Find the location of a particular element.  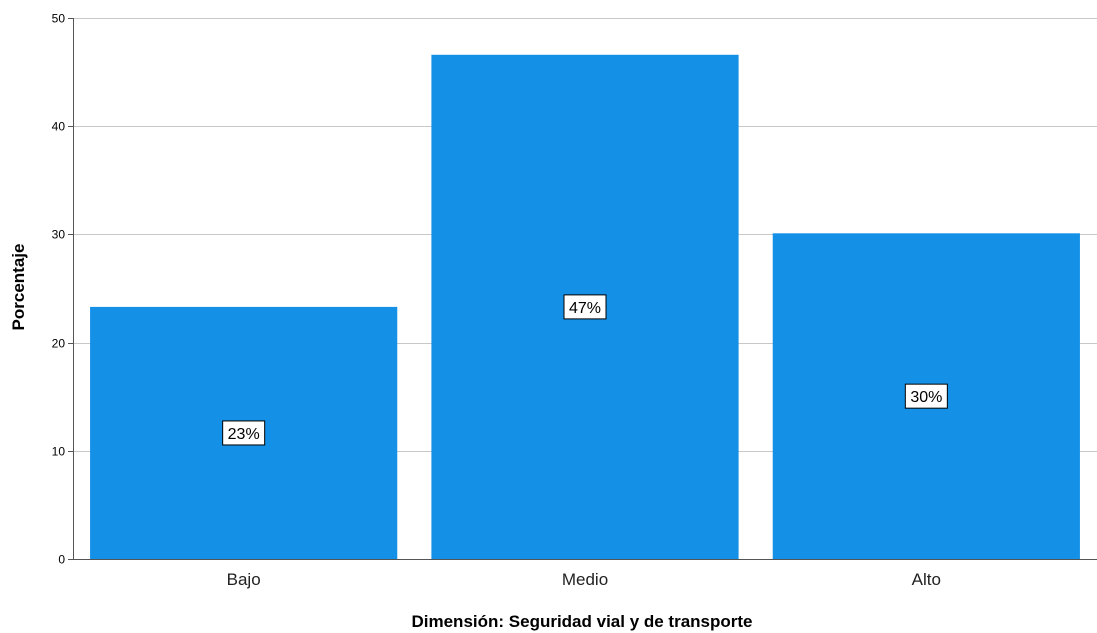

data-label: 30% is located at coordinates (926, 396).